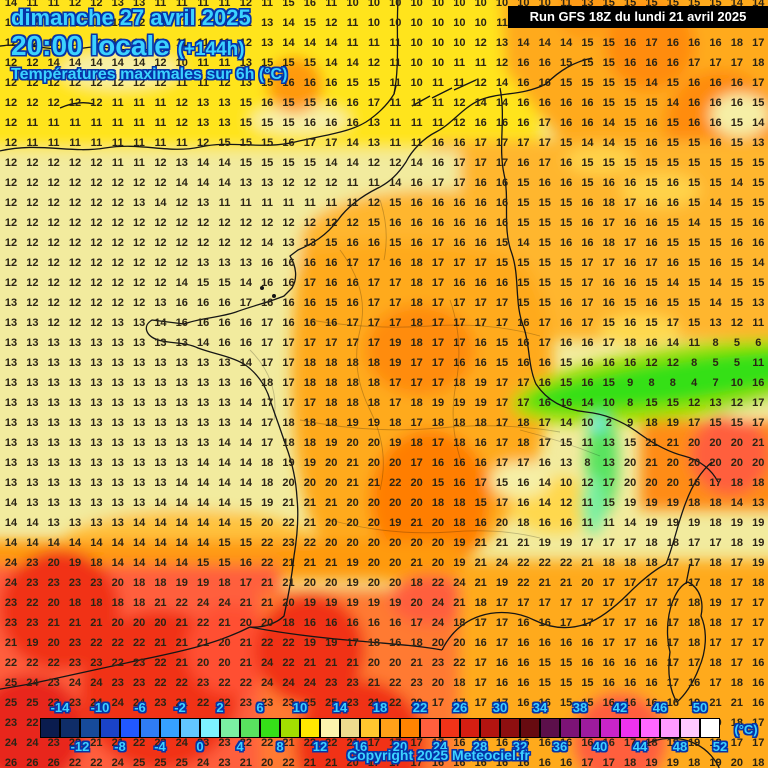 This screenshot has width=768, height=768. What do you see at coordinates (360, 746) in the screenshot?
I see `legend-label: 16` at bounding box center [360, 746].